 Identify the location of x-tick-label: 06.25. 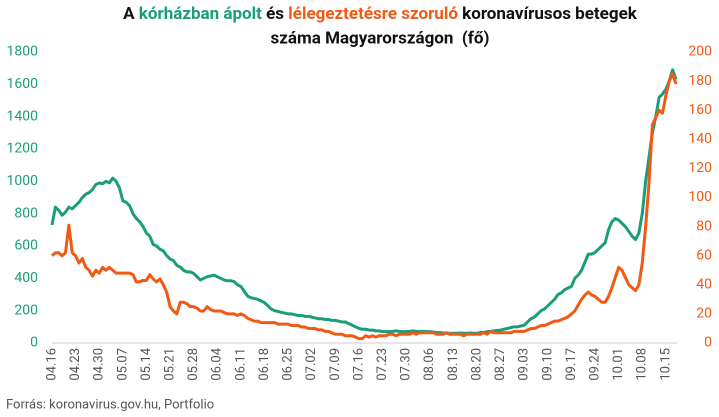
(288, 364).